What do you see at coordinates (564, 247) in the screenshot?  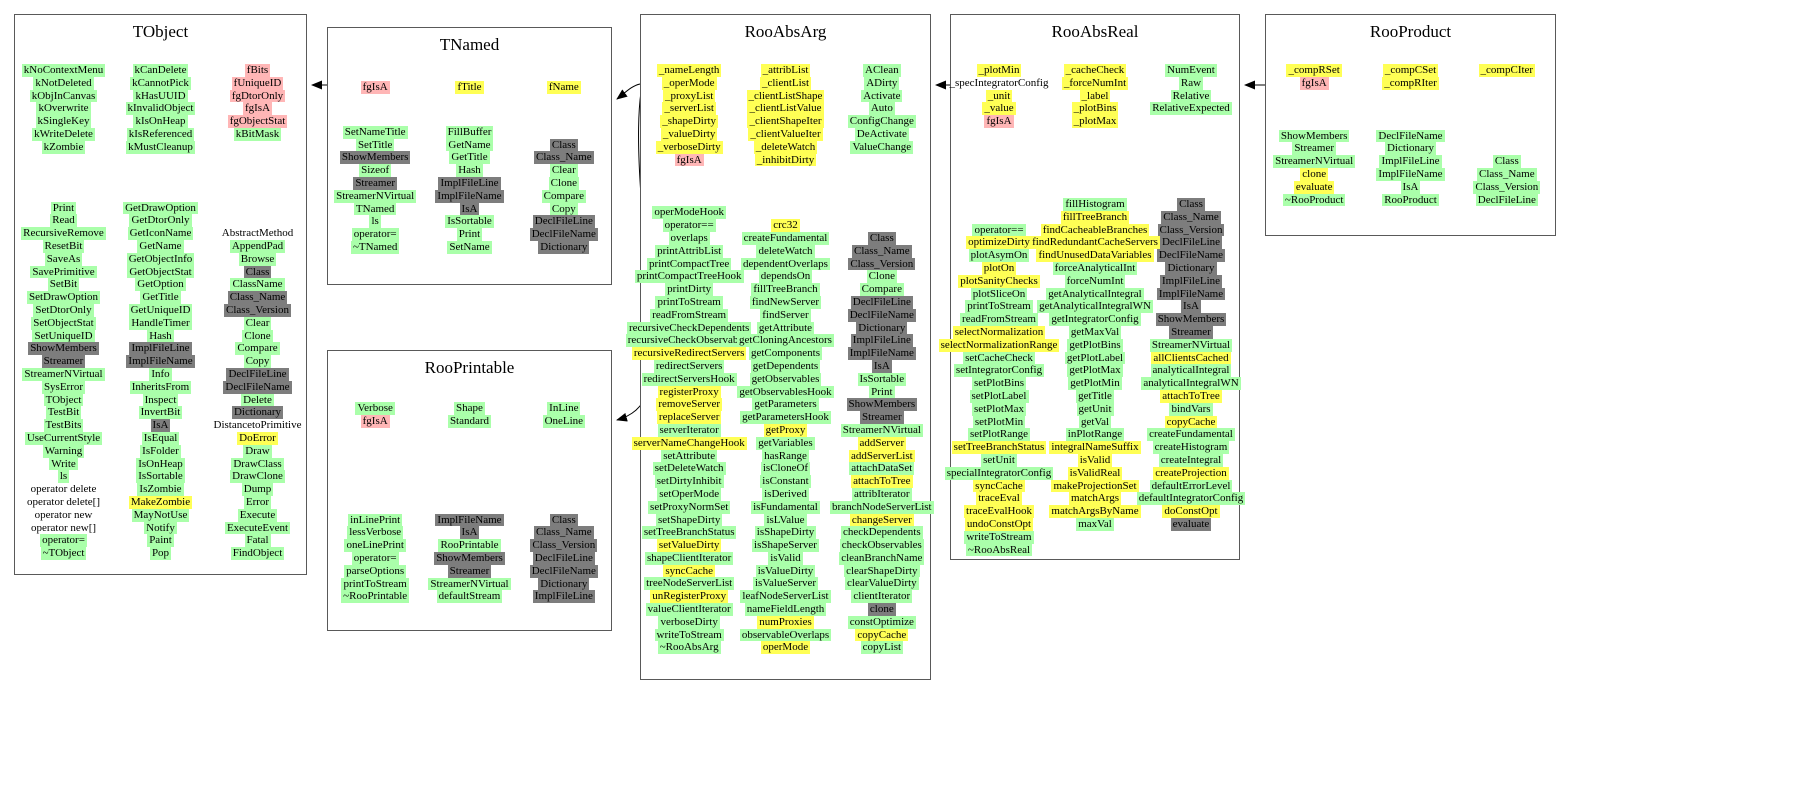 I see `member-item: Dictionary` at bounding box center [564, 247].